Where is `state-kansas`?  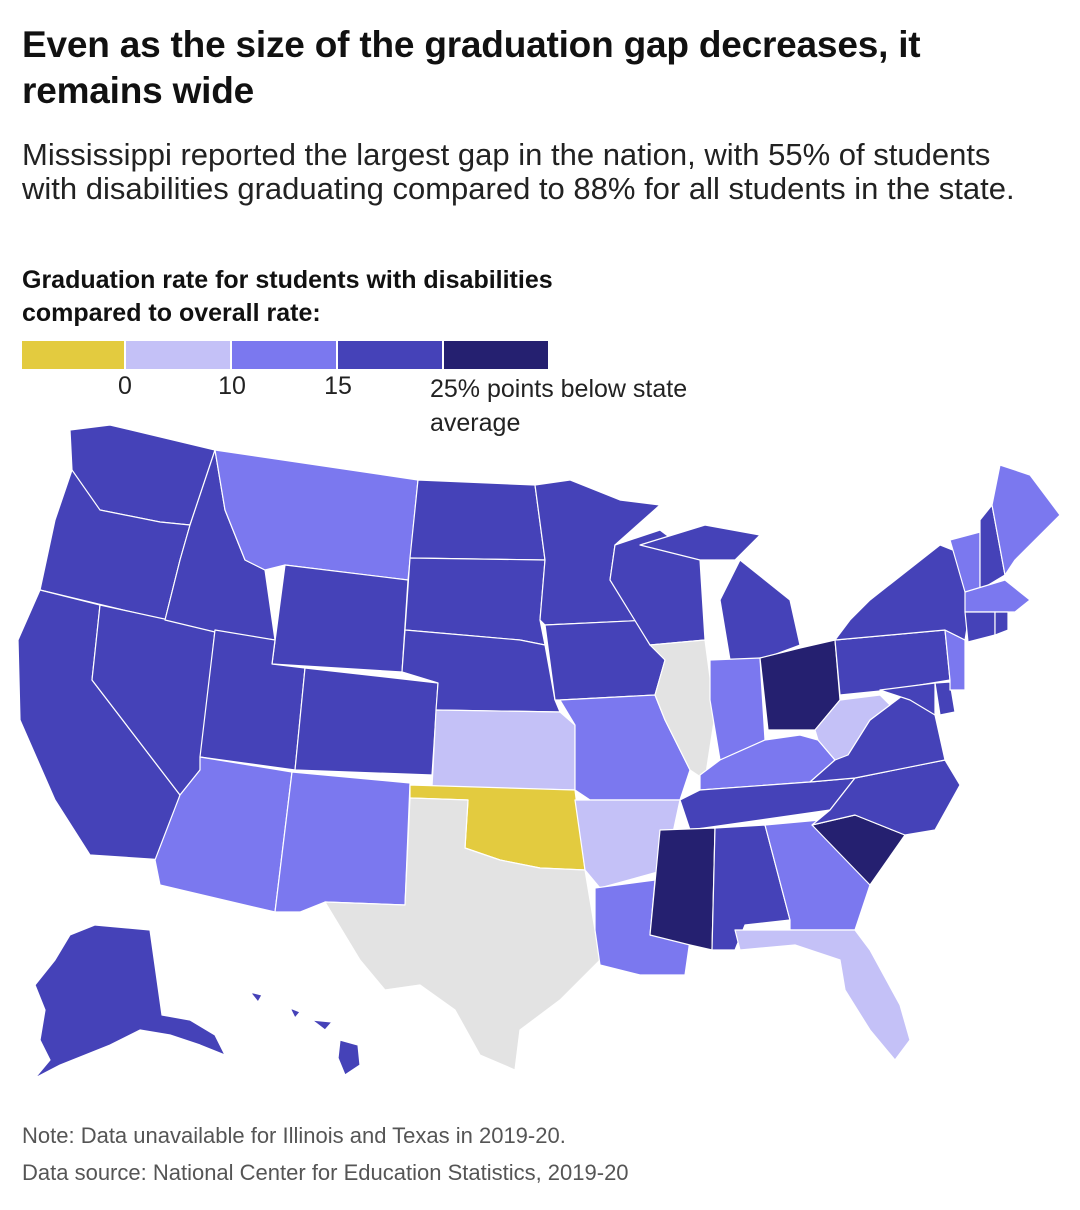
state-kansas is located at coordinates (503, 750).